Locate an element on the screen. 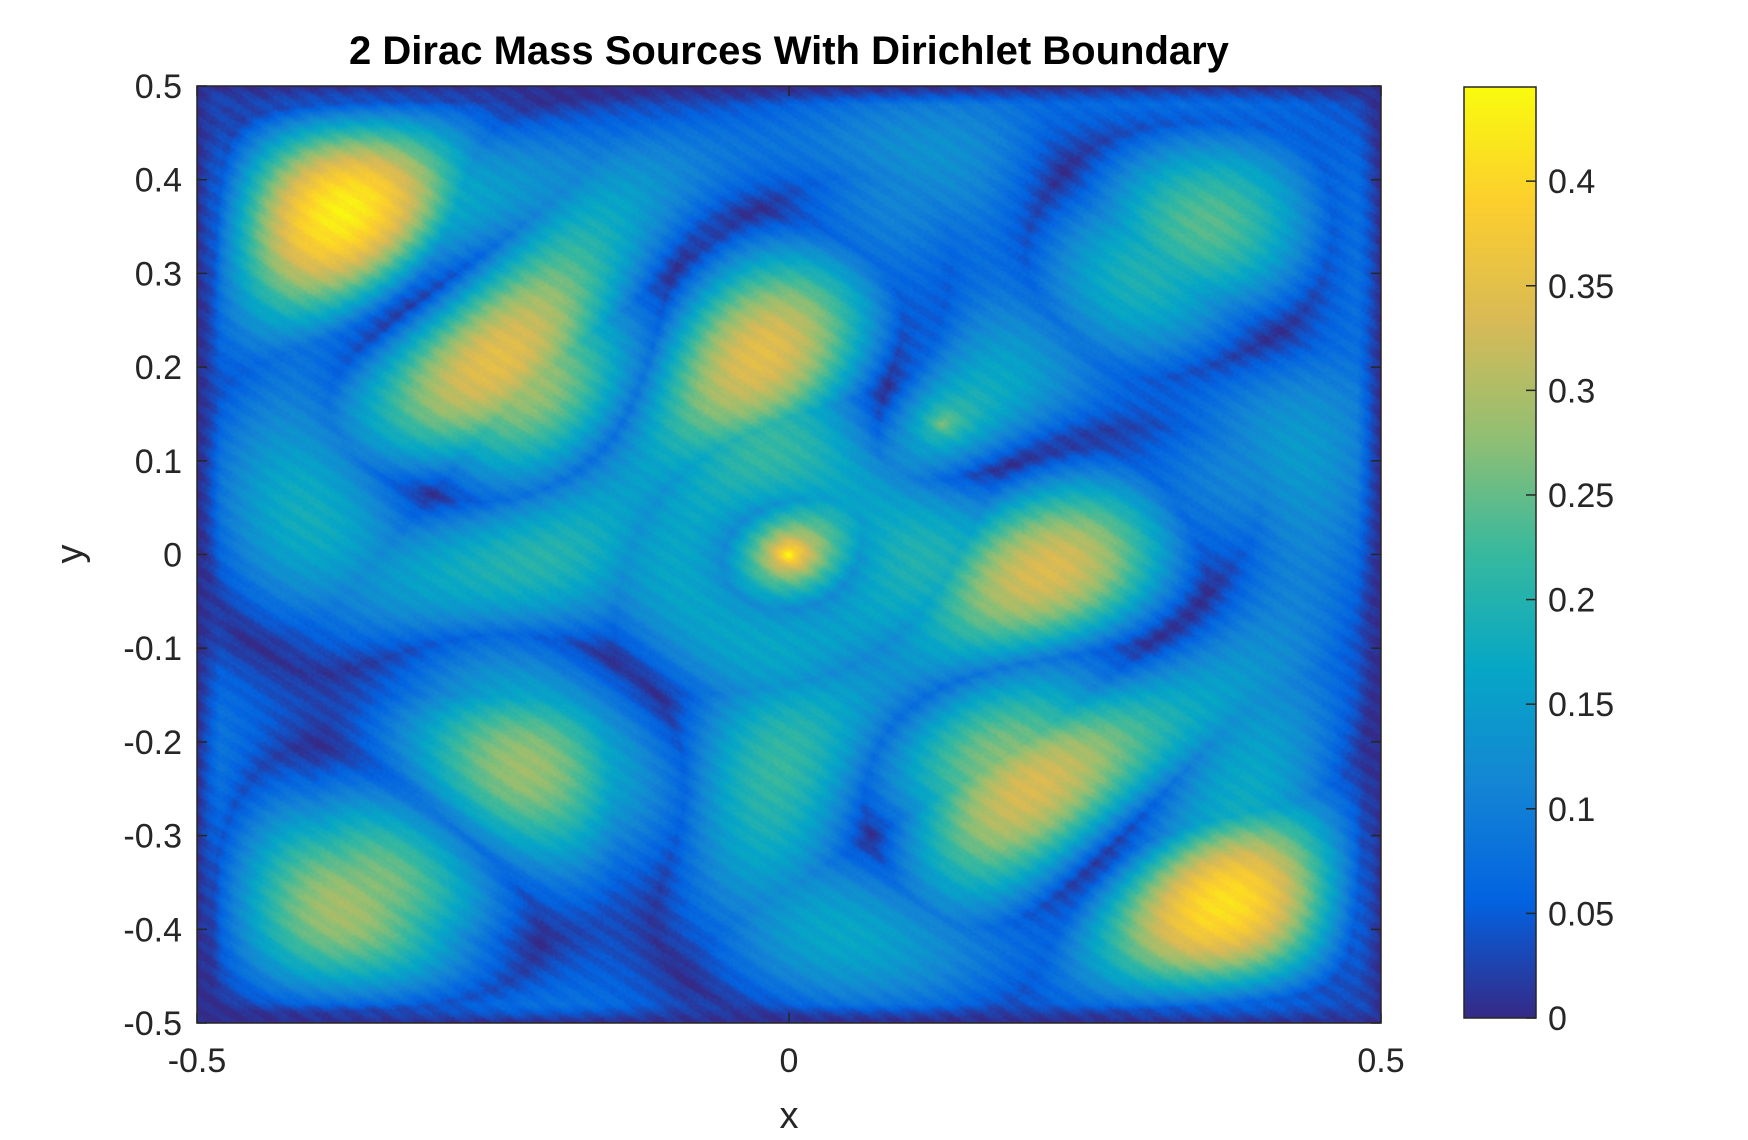 The height and width of the screenshot is (1140, 1748). colorbar: 0.4 0.35 0.3 0.25 0.2 0.15 0.1 0.05 0 is located at coordinates (1538, 562).